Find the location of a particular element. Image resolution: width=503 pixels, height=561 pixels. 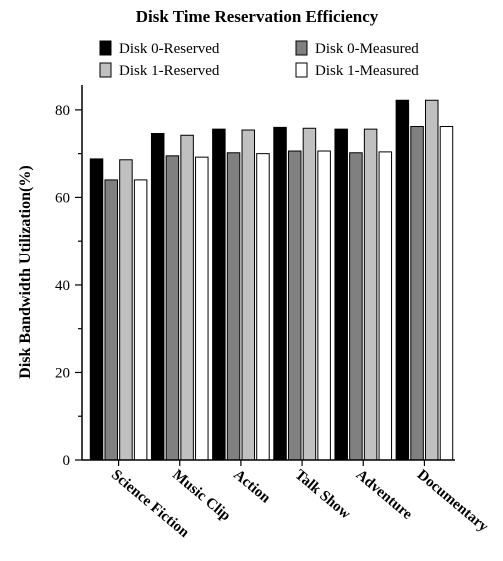

x-tick-label: Talk Show is located at coordinates (323, 495).